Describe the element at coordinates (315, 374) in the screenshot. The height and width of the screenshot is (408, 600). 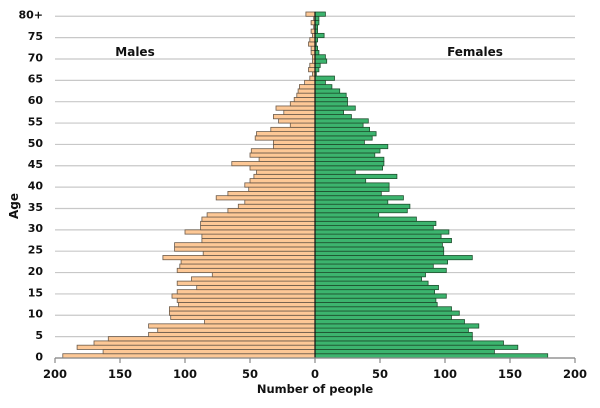
I see `x-tick-label: 0` at that location.